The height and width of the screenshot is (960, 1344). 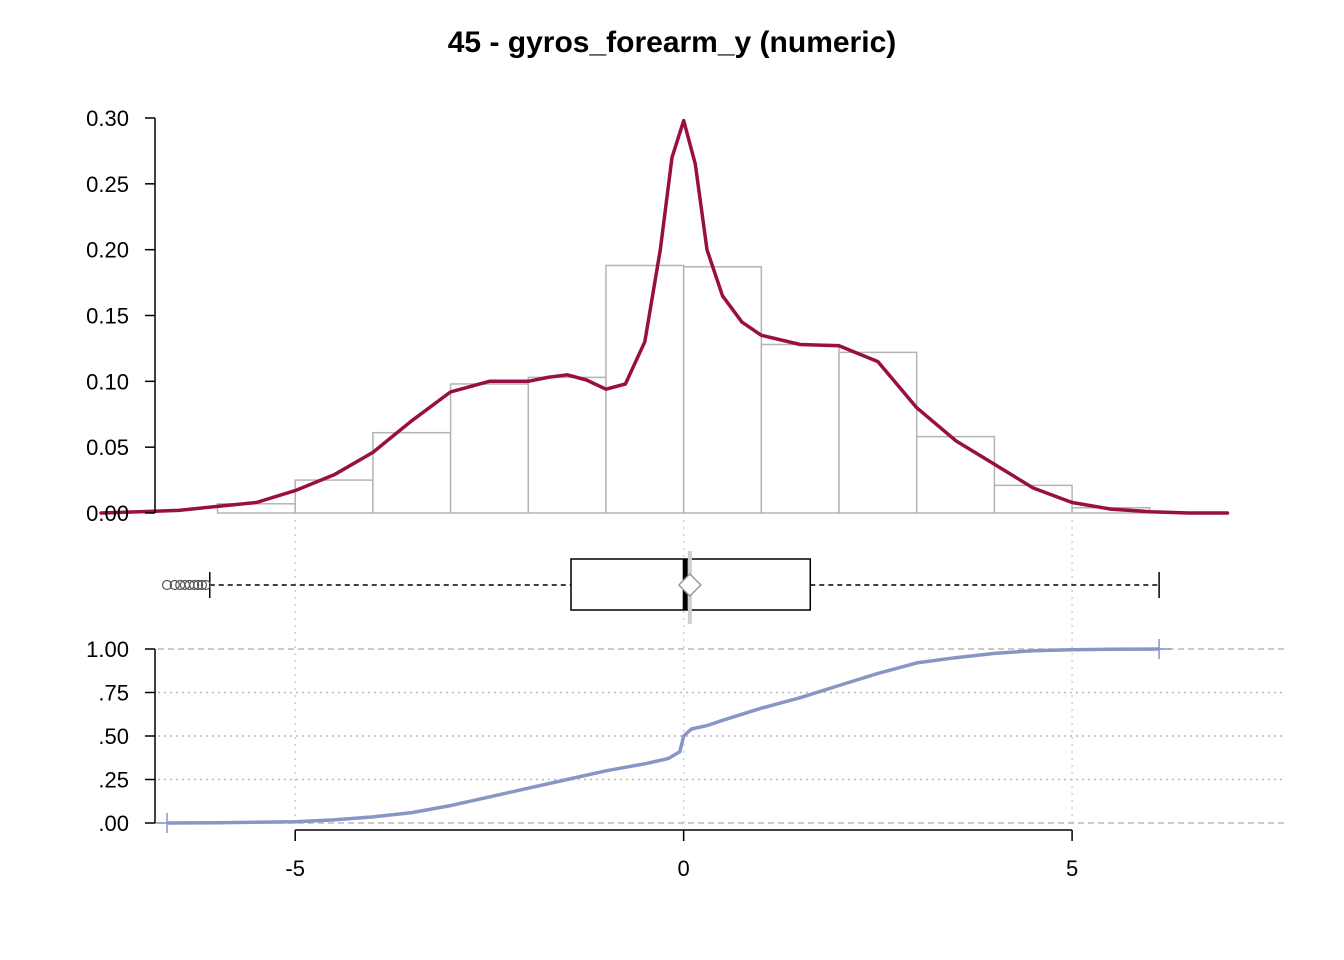 What do you see at coordinates (107, 250) in the screenshot?
I see `histogram-y-tick-label-4: 0.20` at bounding box center [107, 250].